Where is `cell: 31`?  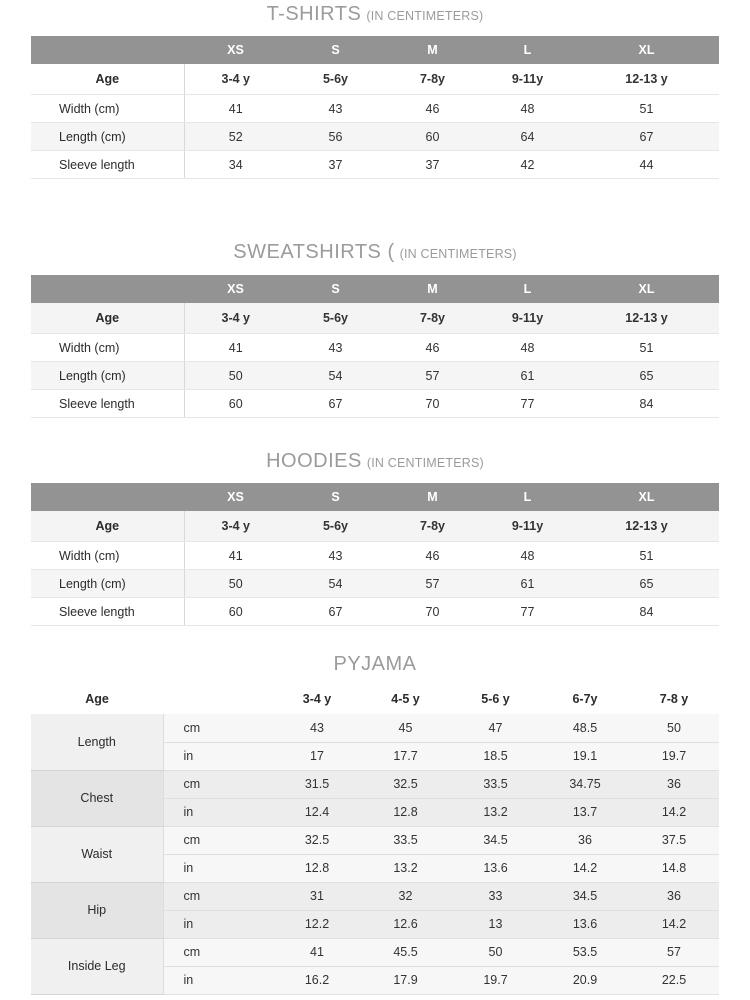
cell: 31 is located at coordinates (317, 896).